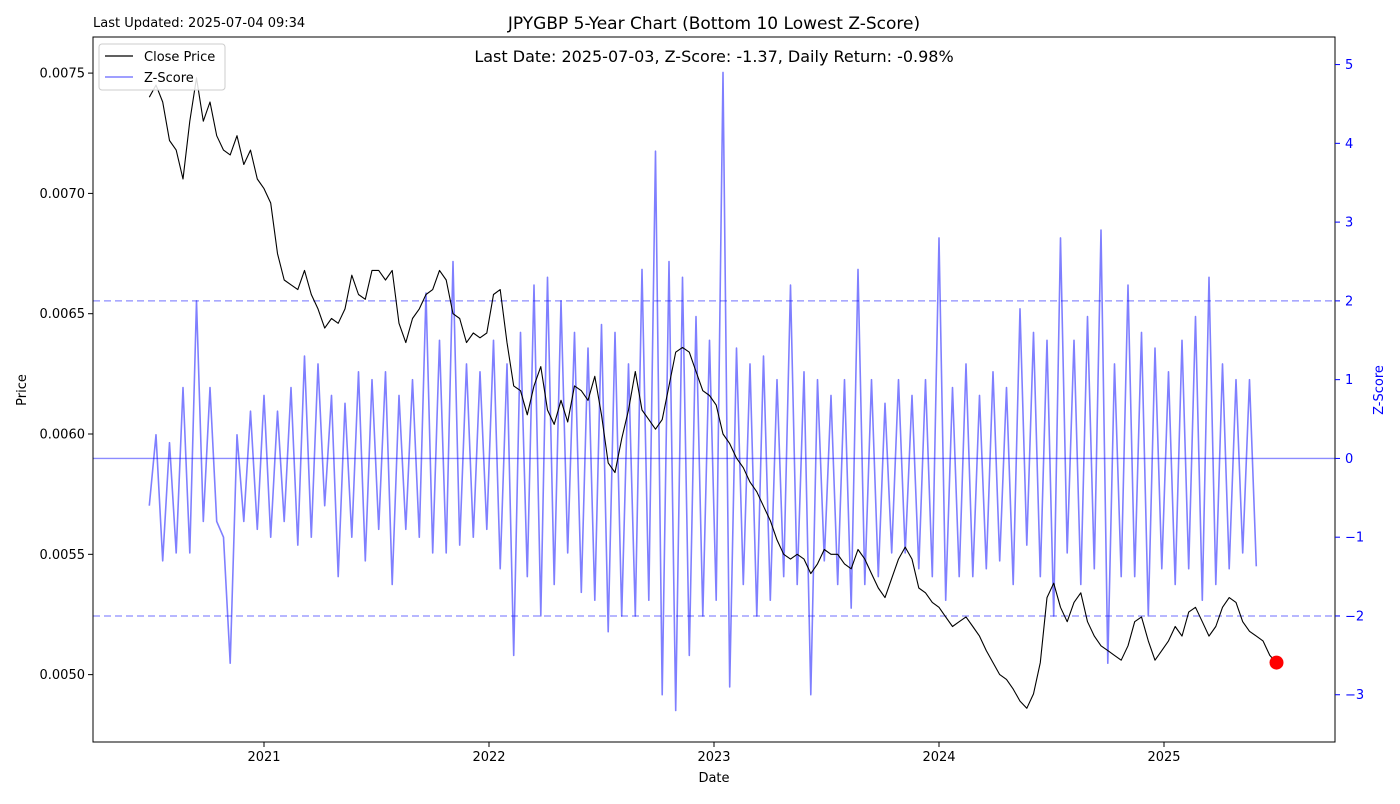 This screenshot has width=1400, height=804. I want to click on x-tick-label: 2021, so click(263, 757).